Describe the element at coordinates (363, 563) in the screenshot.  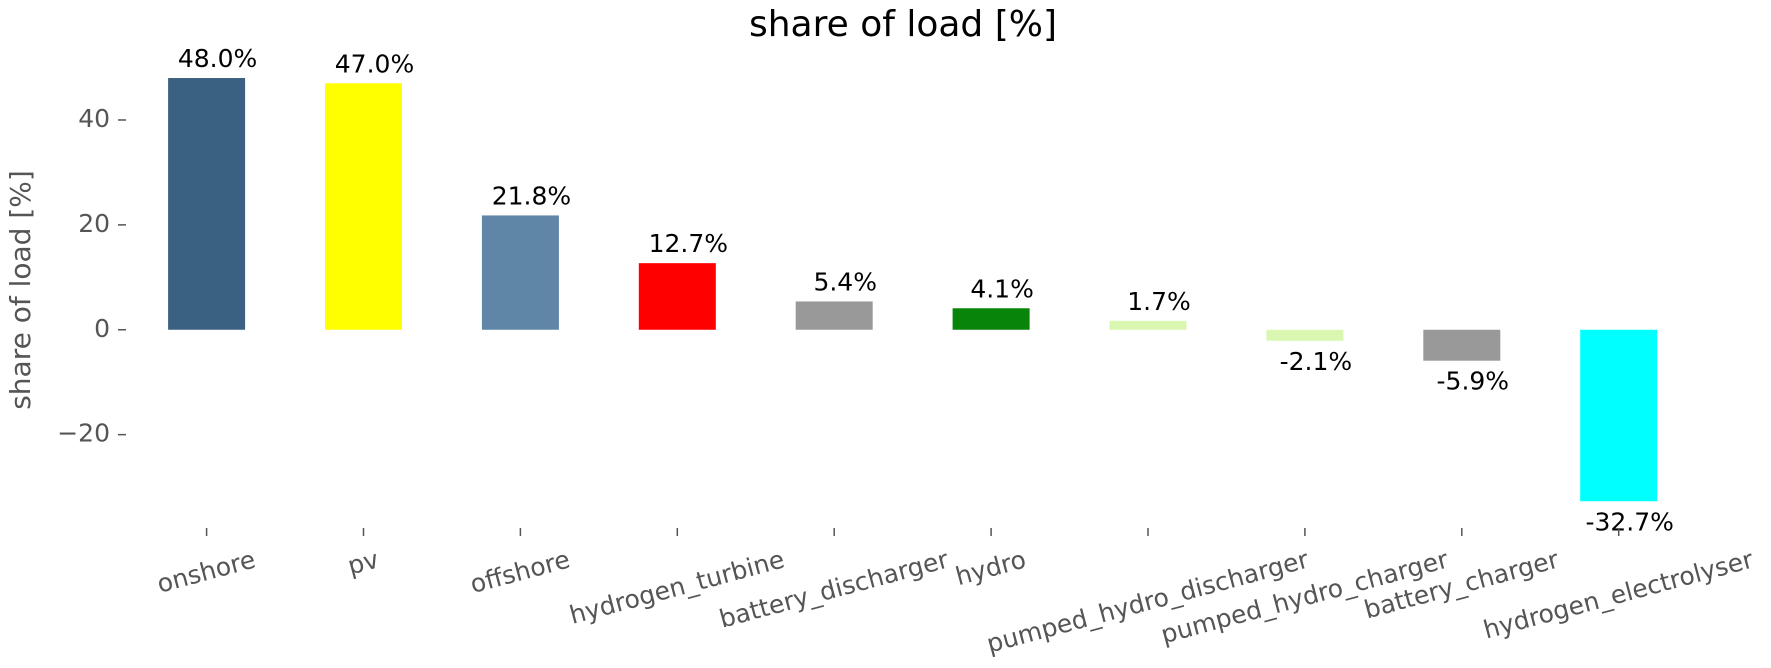
I see `x-tick-label: pv` at that location.